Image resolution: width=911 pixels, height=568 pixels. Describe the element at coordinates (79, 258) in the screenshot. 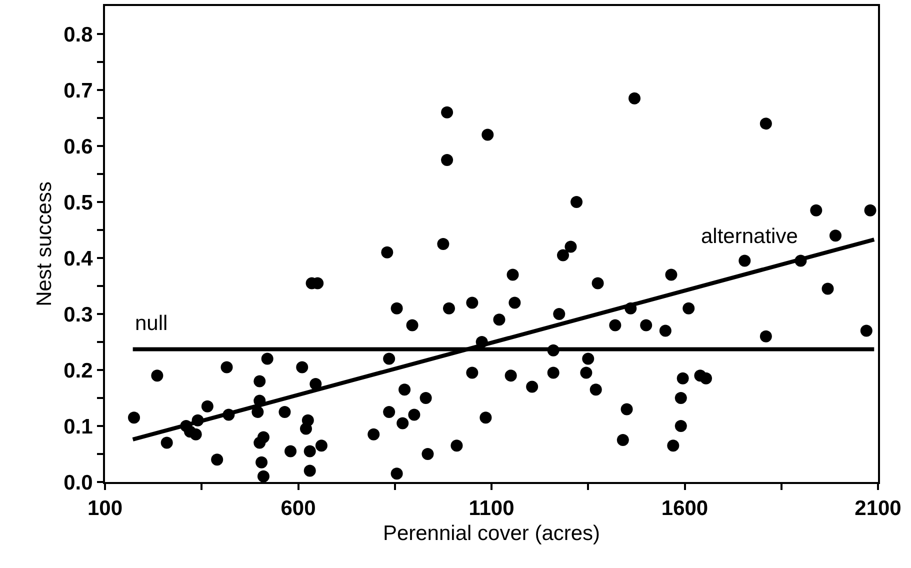

I see `y-tick-label: 0.4` at that location.